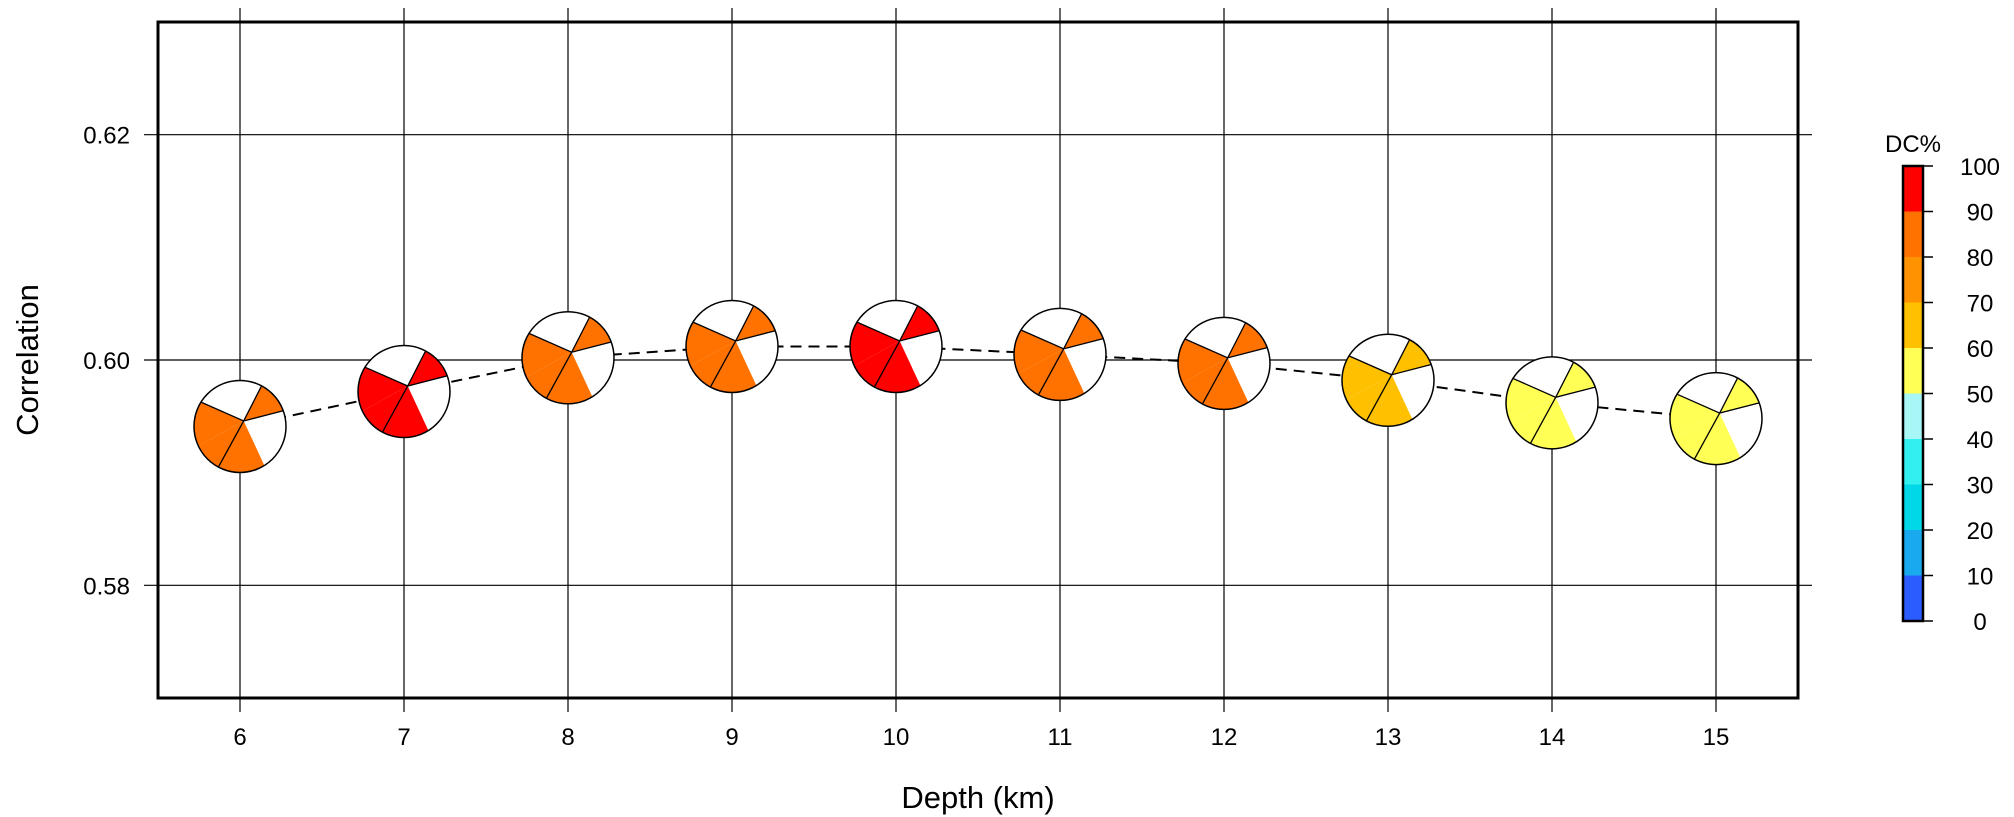 Image resolution: width=2014 pixels, height=817 pixels. I want to click on x-axis-label: Depth (km), so click(977, 797).